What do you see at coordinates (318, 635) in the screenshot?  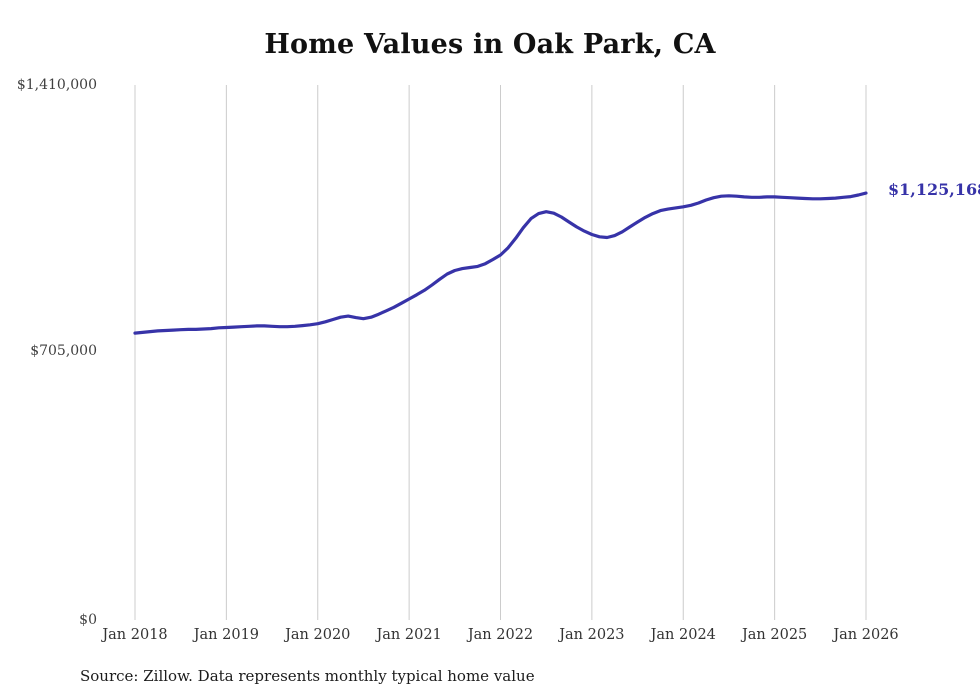 I see `x-tick-label: Jan 2020` at bounding box center [318, 635].